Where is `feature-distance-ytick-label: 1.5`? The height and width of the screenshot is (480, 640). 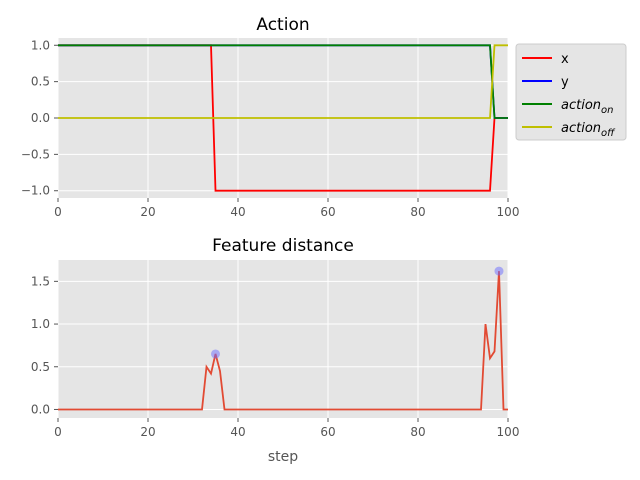 feature-distance-ytick-label: 1.5 is located at coordinates (40, 281).